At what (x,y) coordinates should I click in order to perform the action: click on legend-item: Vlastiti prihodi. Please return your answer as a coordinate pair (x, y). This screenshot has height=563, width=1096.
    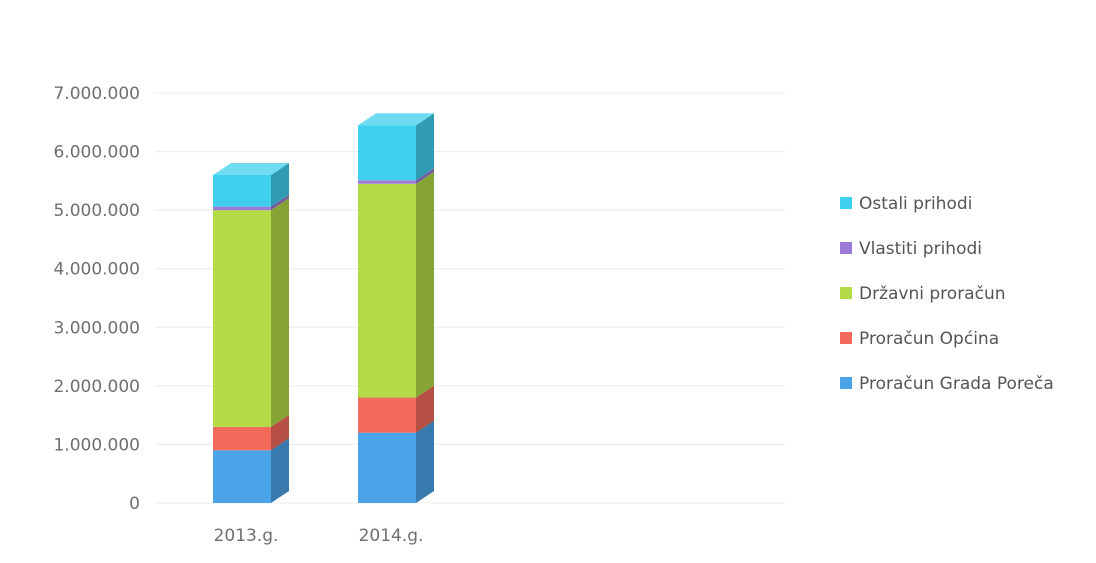
    Looking at the image, I should click on (911, 249).